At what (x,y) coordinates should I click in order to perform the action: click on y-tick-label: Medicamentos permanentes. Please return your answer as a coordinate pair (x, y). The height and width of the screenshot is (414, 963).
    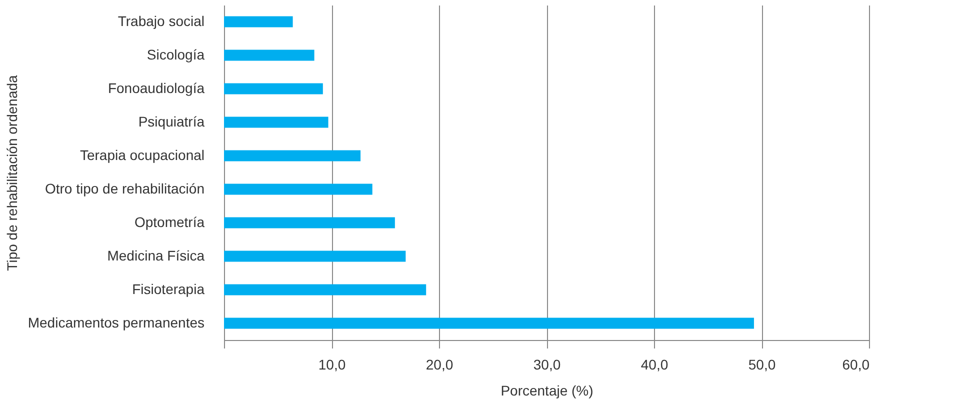
    Looking at the image, I should click on (116, 322).